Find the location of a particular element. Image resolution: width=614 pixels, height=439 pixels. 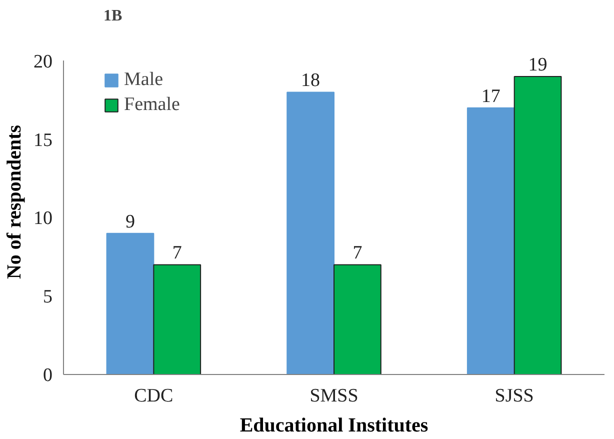

y-tick-label: 15 is located at coordinates (43, 140).